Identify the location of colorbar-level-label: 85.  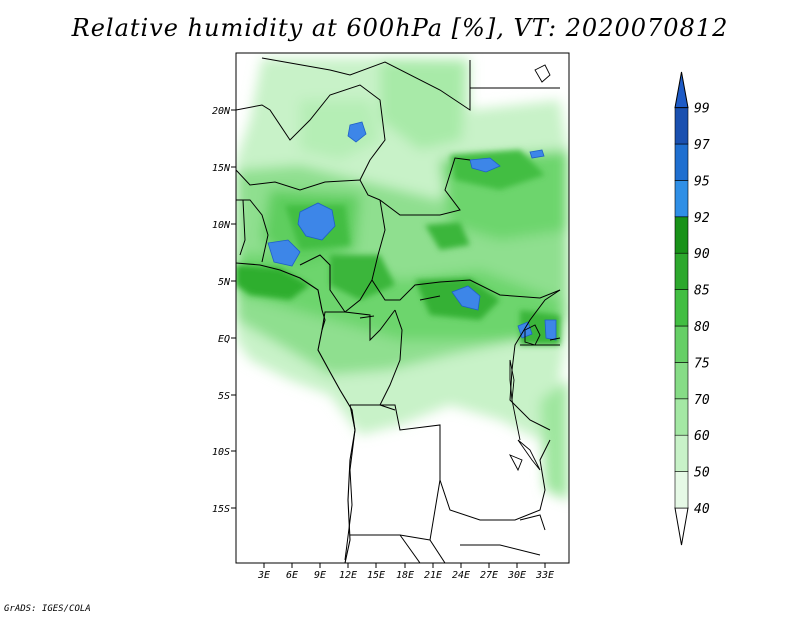
(702, 291).